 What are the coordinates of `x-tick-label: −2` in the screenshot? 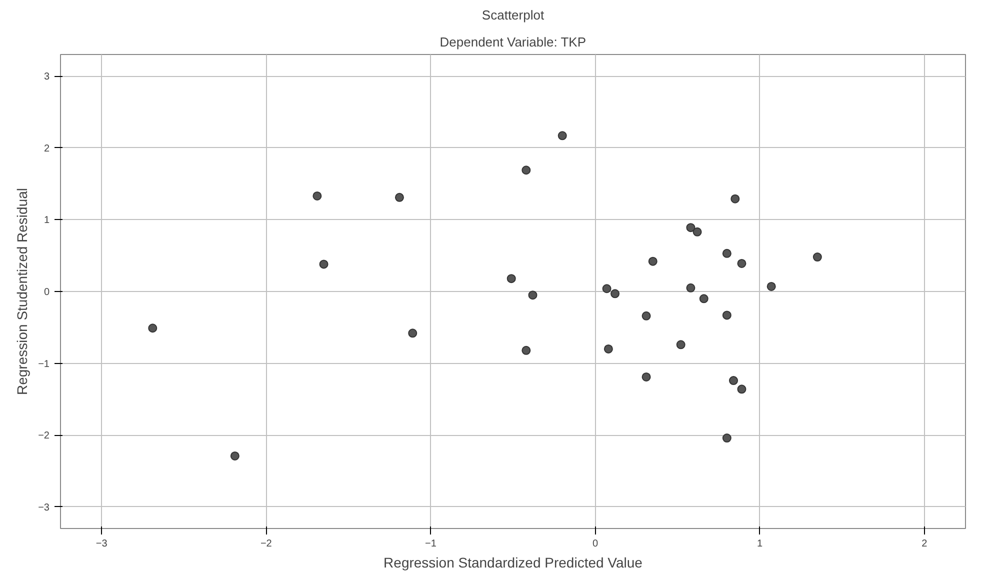 It's located at (266, 544).